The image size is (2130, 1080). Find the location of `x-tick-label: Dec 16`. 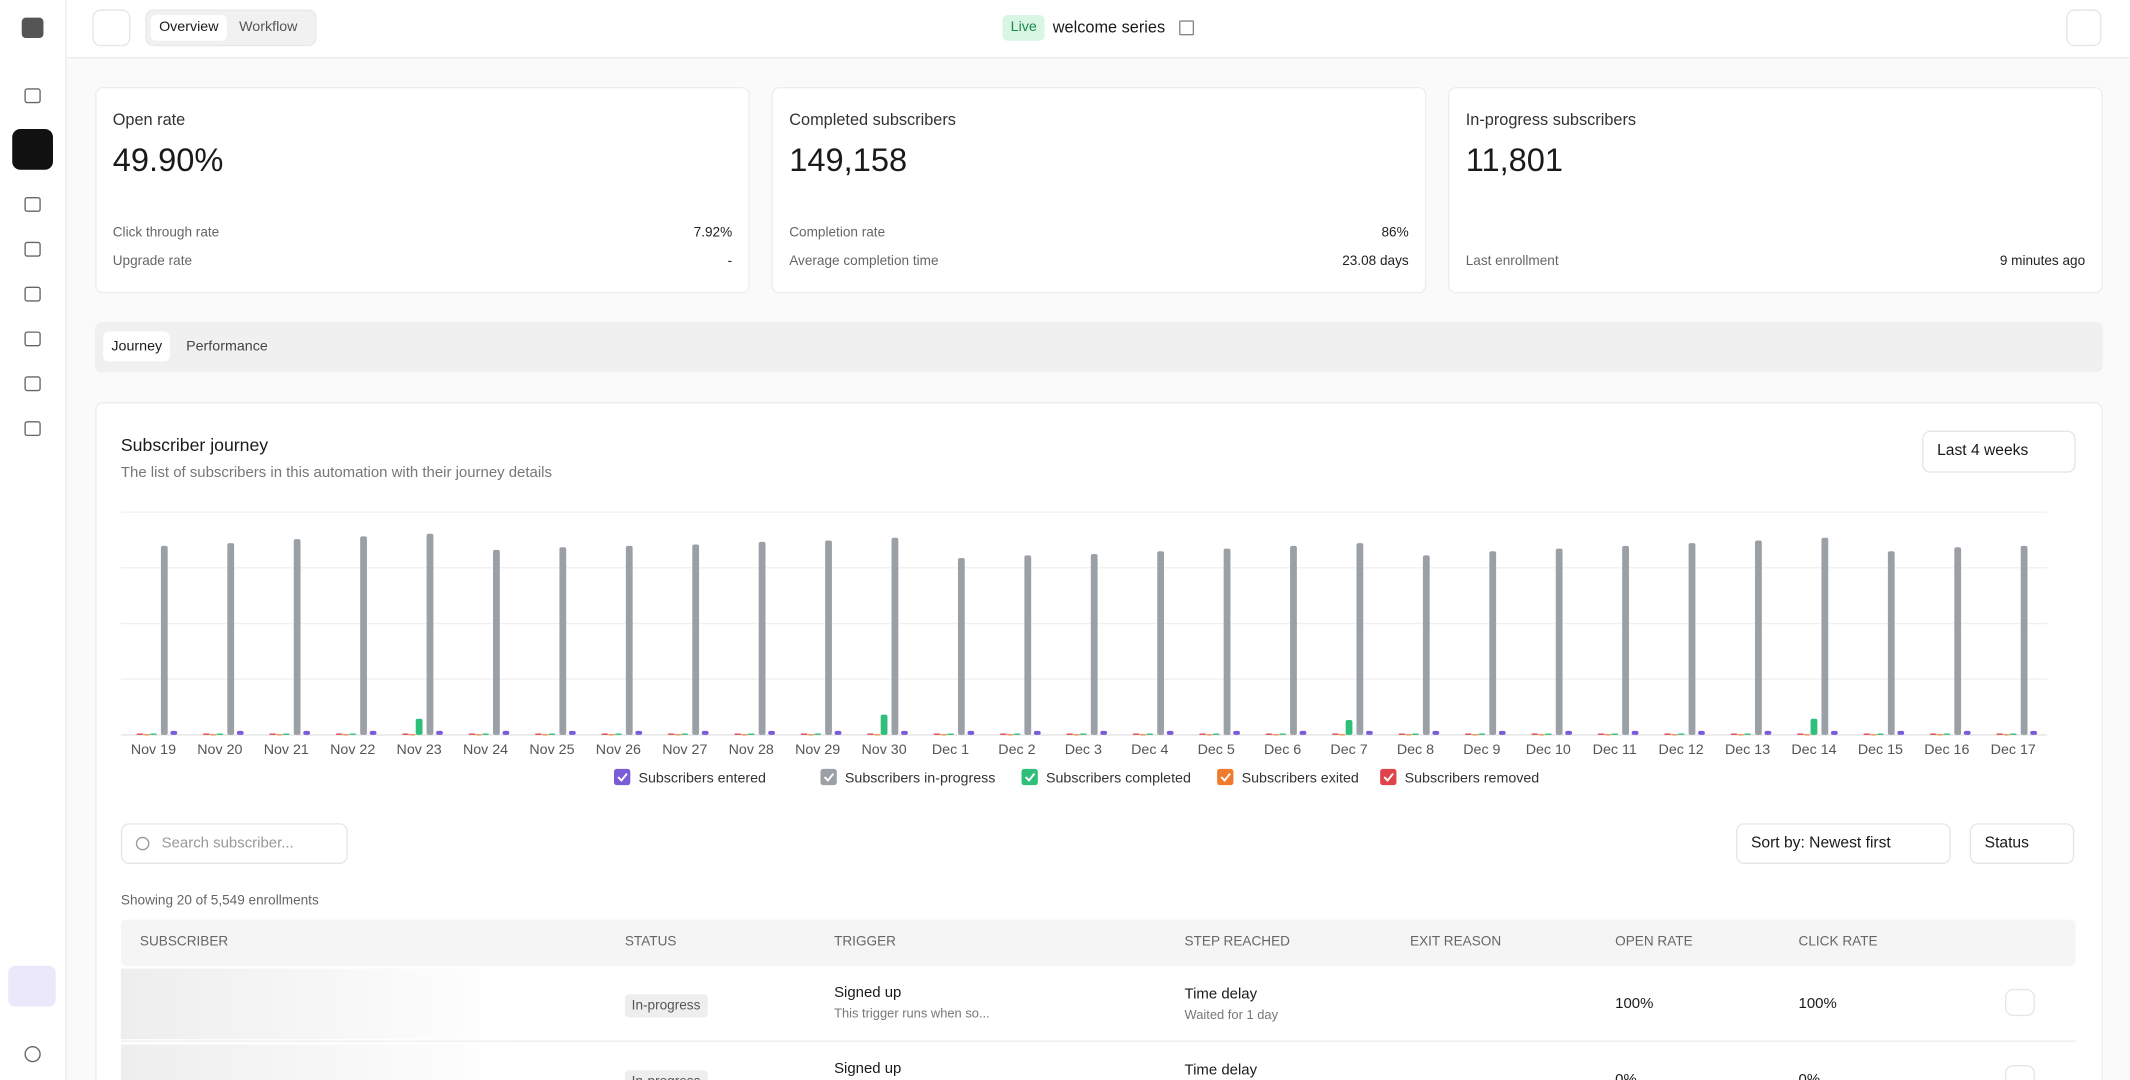

x-tick-label: Dec 16 is located at coordinates (1946, 750).